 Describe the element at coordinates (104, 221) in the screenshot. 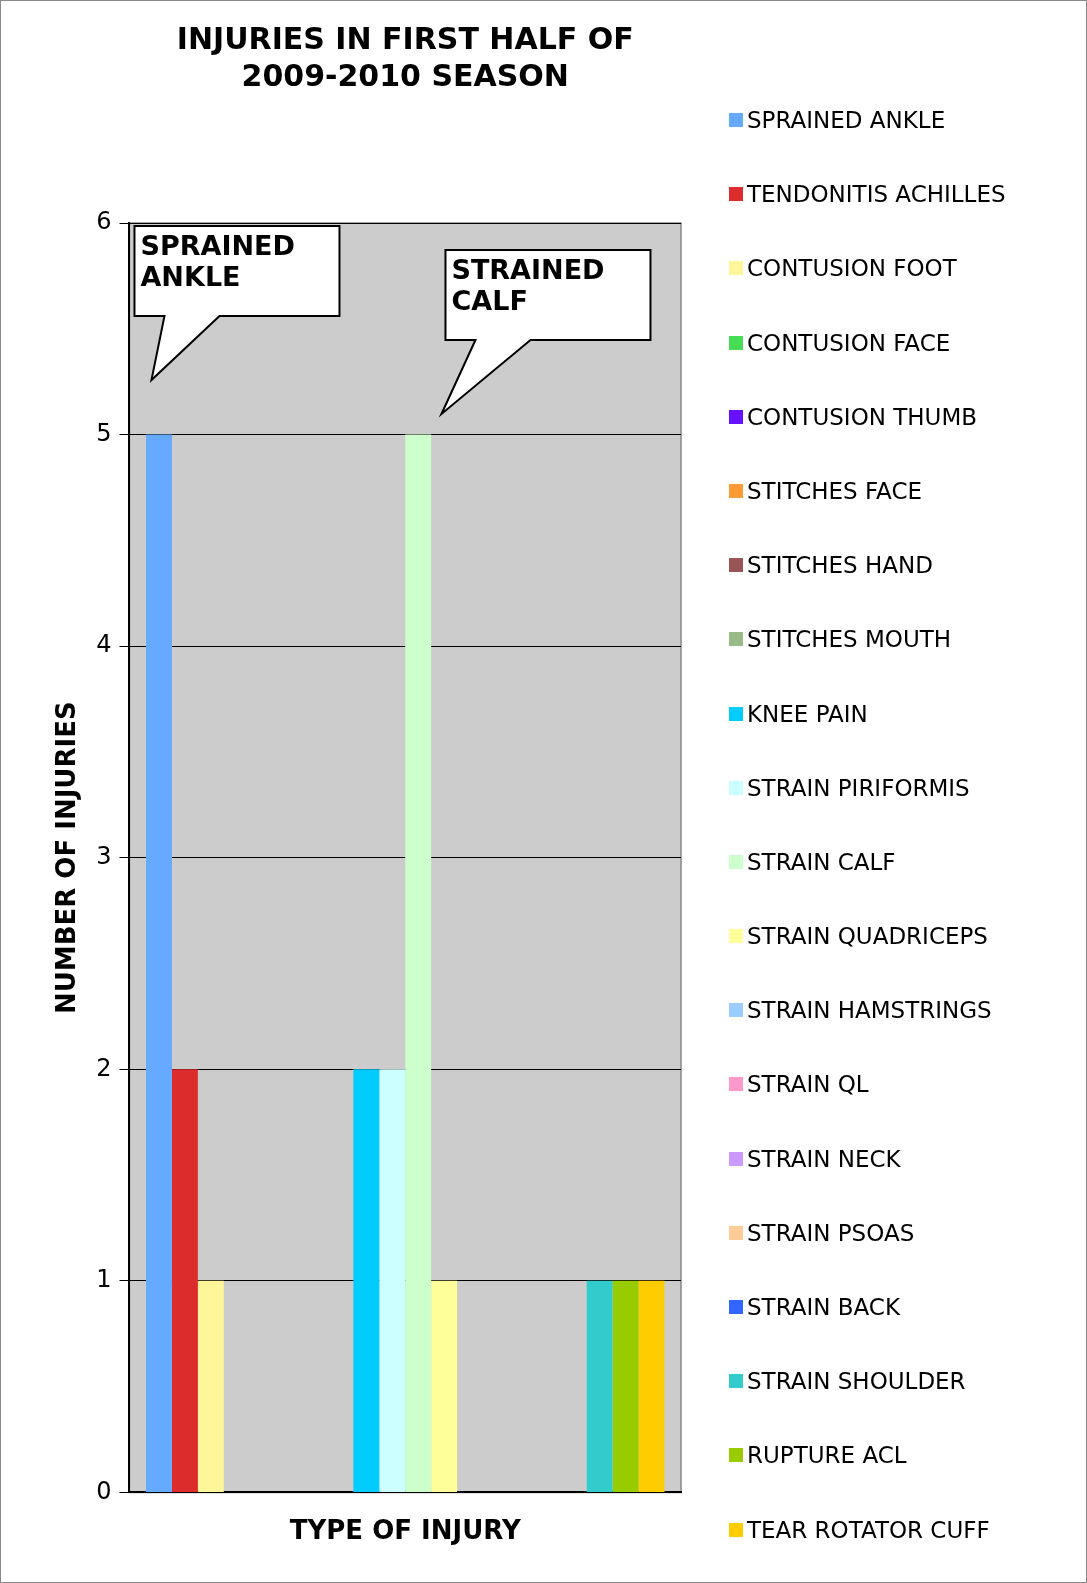

I see `y-tick-label: 6` at that location.